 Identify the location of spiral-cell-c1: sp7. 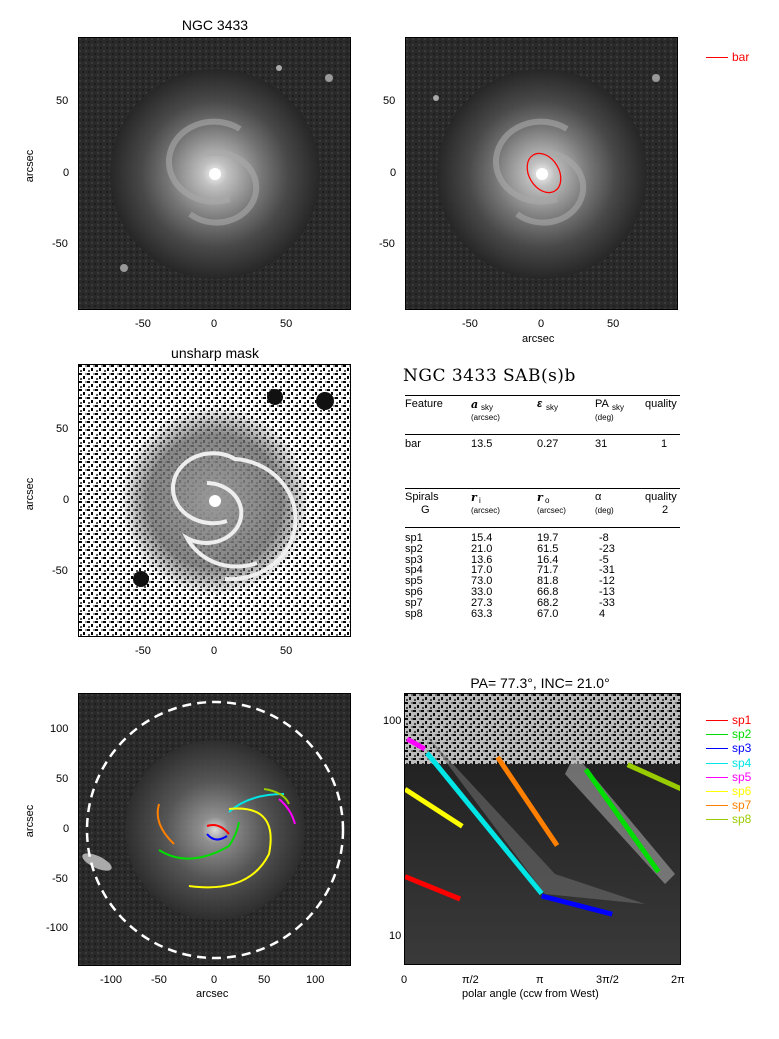
(414, 602).